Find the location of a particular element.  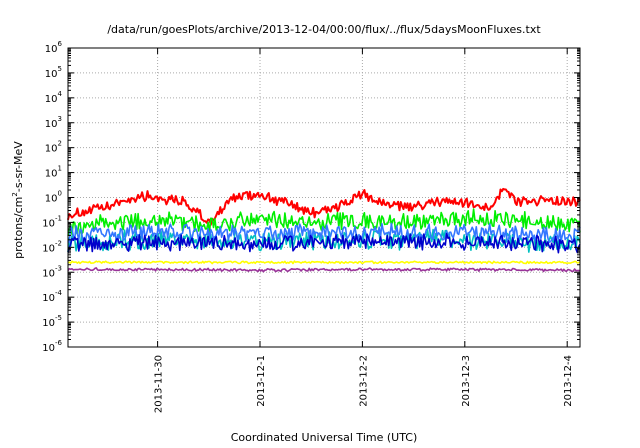

x-tick-label: 2013-11-30 is located at coordinates (159, 384).